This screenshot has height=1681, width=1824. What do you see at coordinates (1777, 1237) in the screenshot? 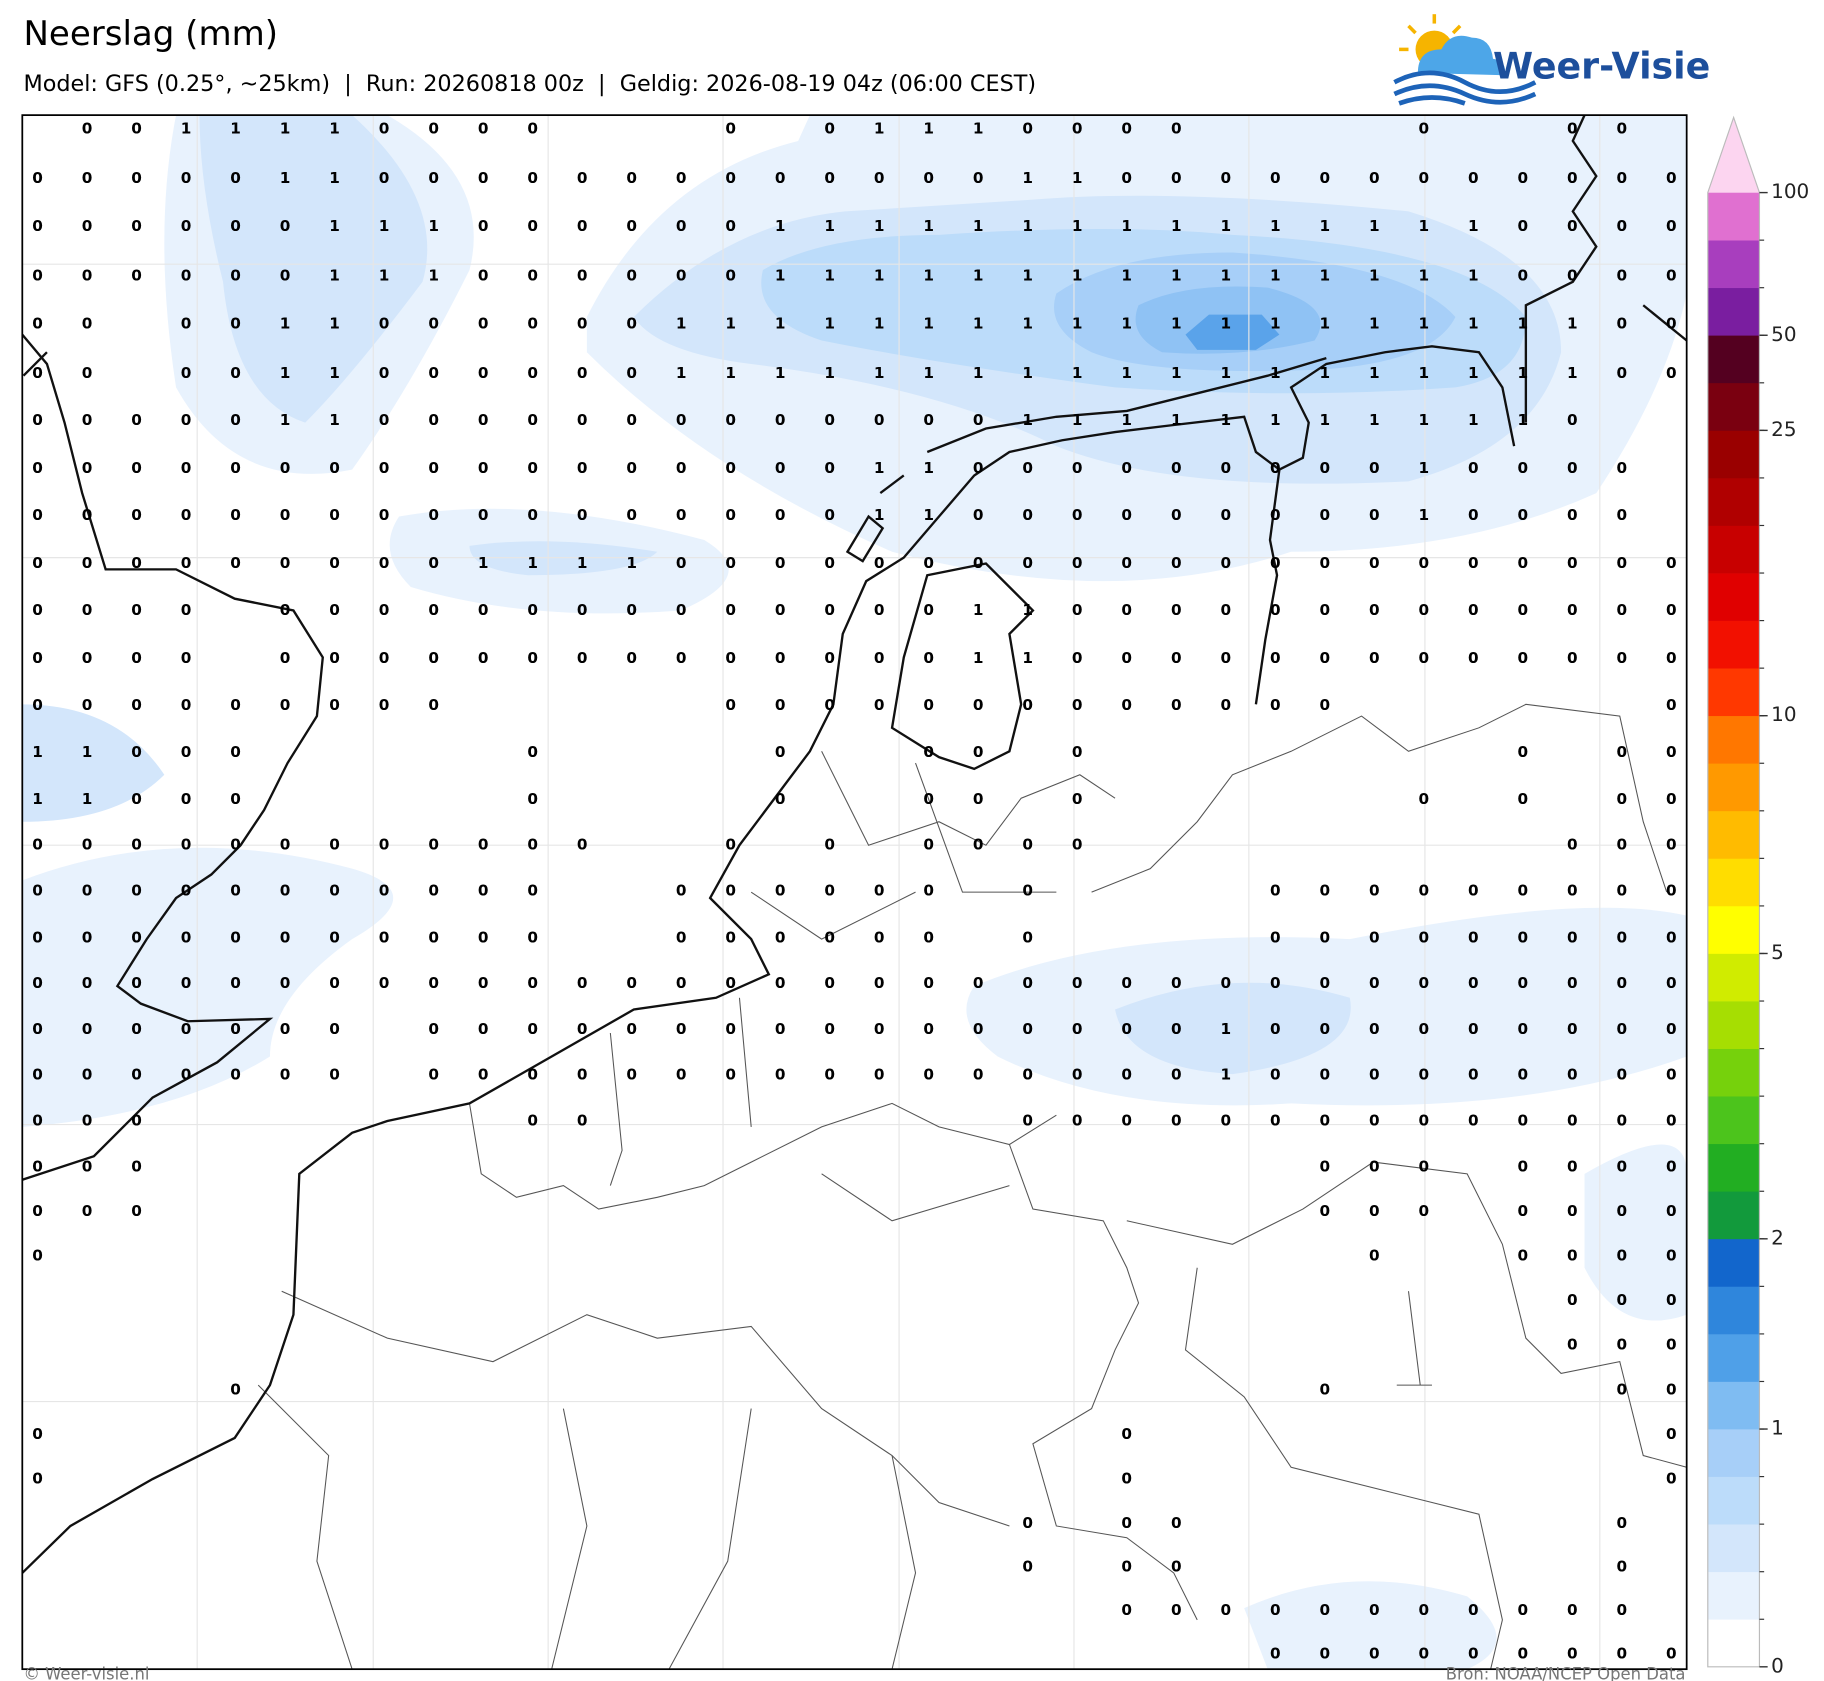
I see `colorbar-tick-label: 2` at bounding box center [1777, 1237].